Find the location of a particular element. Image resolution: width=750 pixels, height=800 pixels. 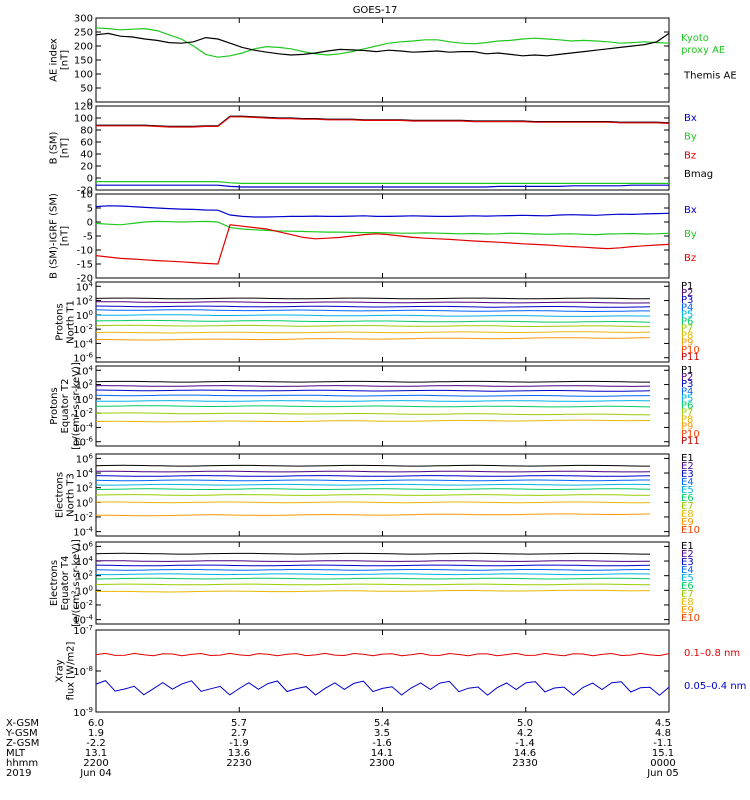

footer-value: 2300 is located at coordinates (381, 763).